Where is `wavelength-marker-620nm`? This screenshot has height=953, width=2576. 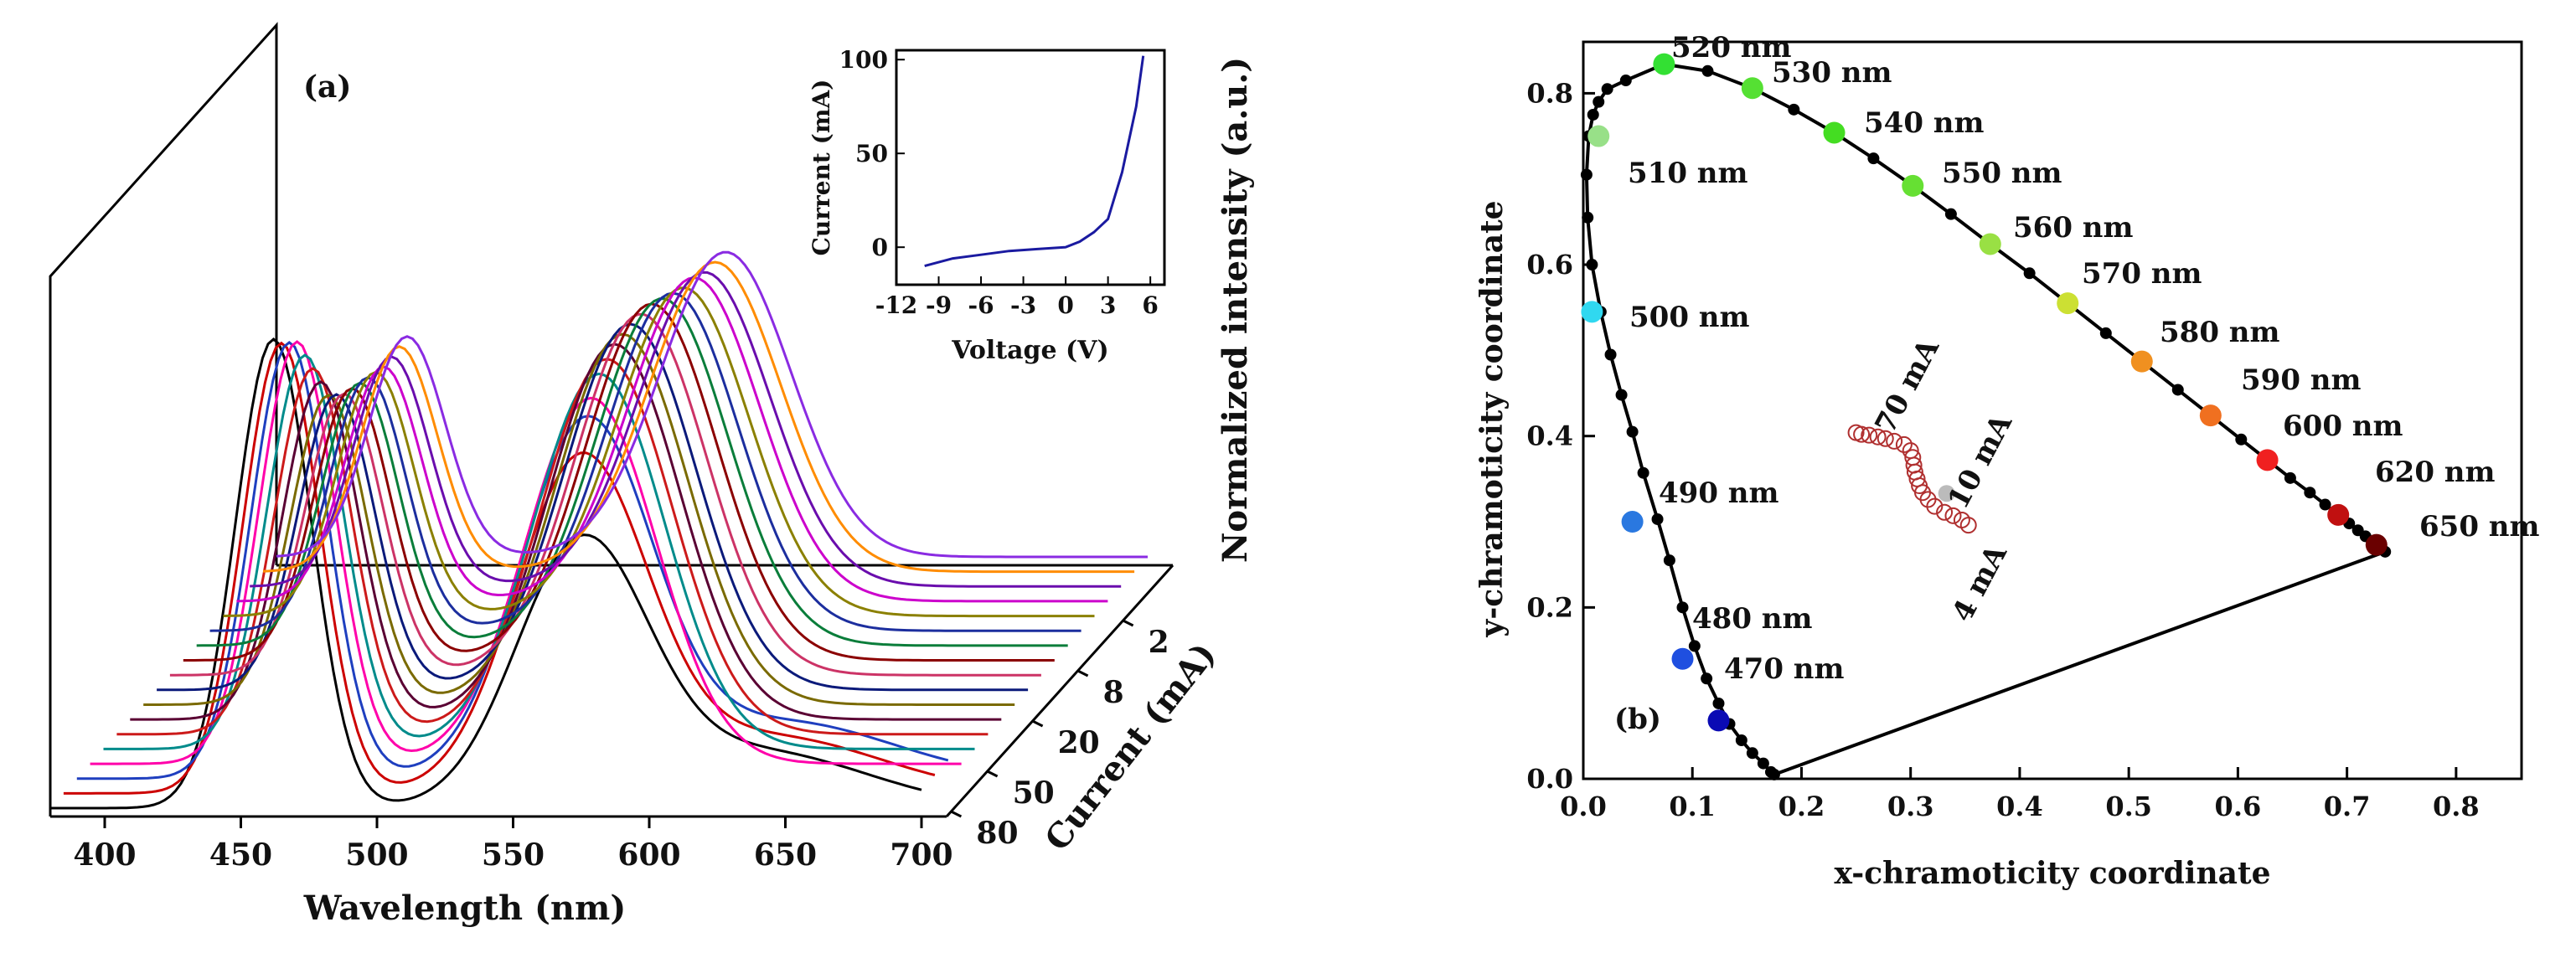
wavelength-marker-620nm is located at coordinates (2338, 515).